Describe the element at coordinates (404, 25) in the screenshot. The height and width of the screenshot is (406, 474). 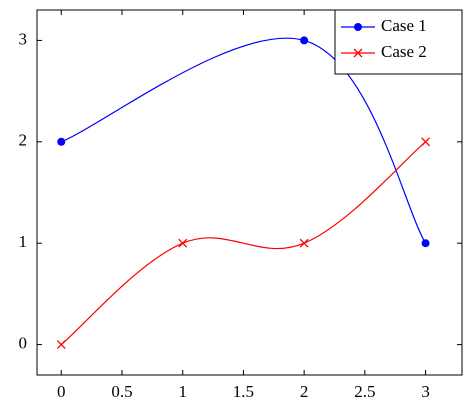
I see `legend-label: Case 1` at that location.